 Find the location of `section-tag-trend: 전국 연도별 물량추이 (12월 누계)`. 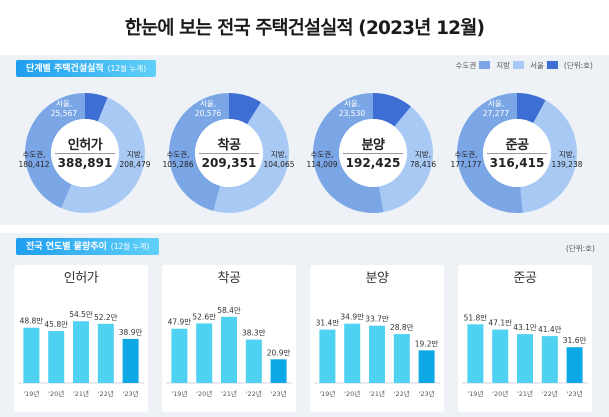

section-tag-trend: 전국 연도별 물량추이 (12월 누계) is located at coordinates (88, 246).